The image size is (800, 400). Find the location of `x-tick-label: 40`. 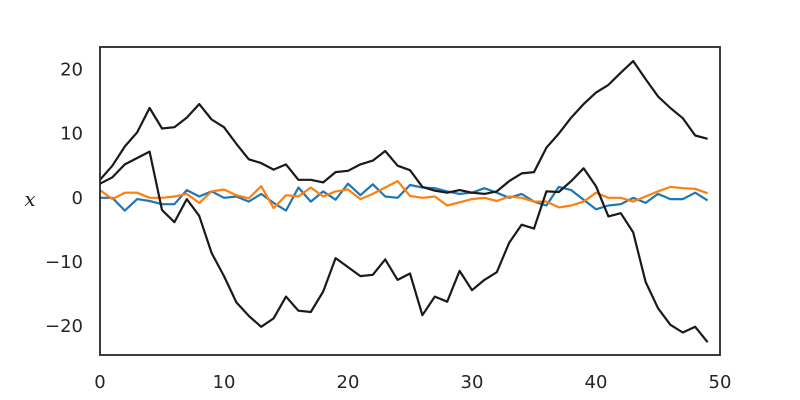

x-tick-label: 40 is located at coordinates (596, 382).